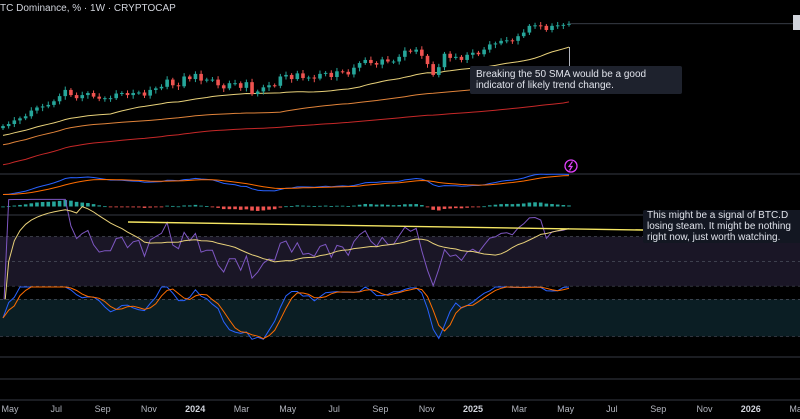 This screenshot has width=800, height=419. I want to click on x-axis-label: Nov, so click(149, 409).